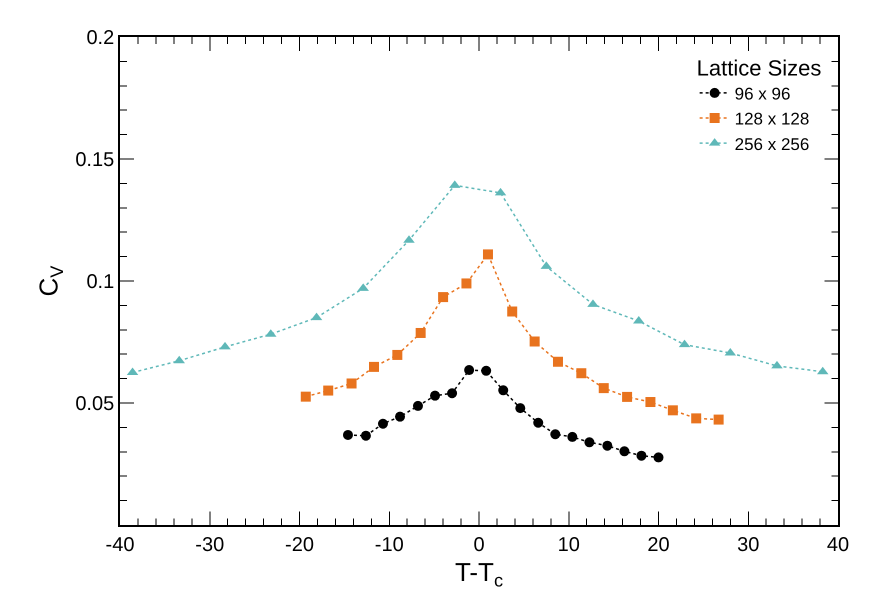  What do you see at coordinates (838, 545) in the screenshot?
I see `x-tick-label: 40` at bounding box center [838, 545].